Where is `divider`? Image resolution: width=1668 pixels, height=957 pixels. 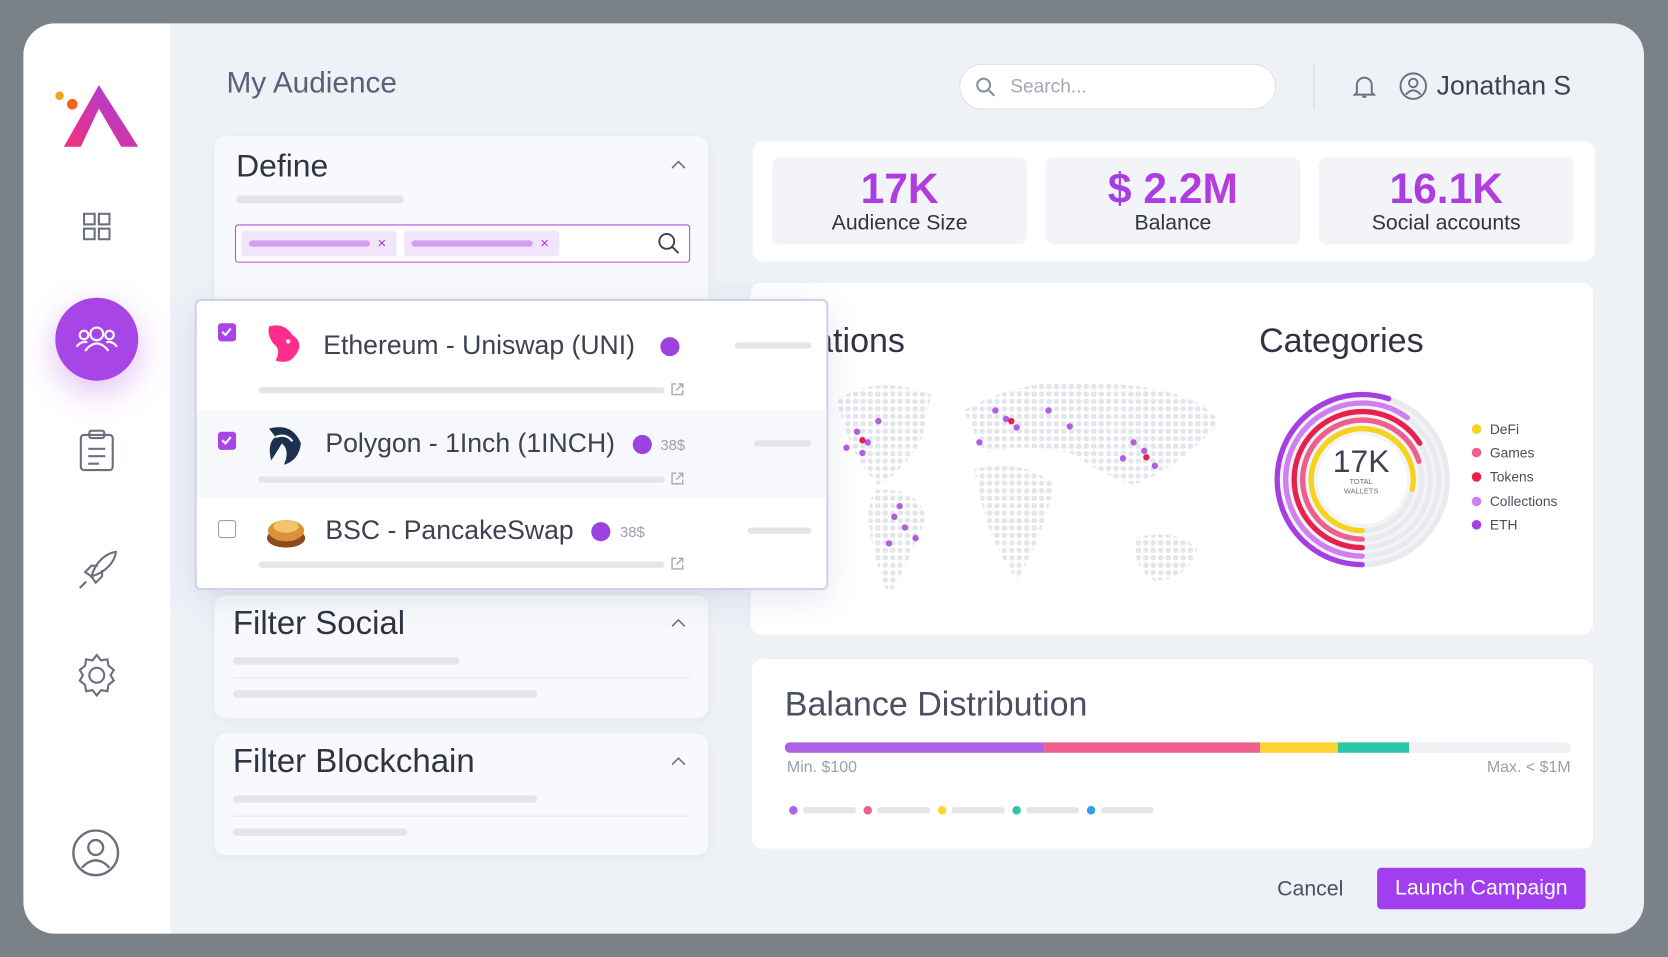 divider is located at coordinates (1314, 86).